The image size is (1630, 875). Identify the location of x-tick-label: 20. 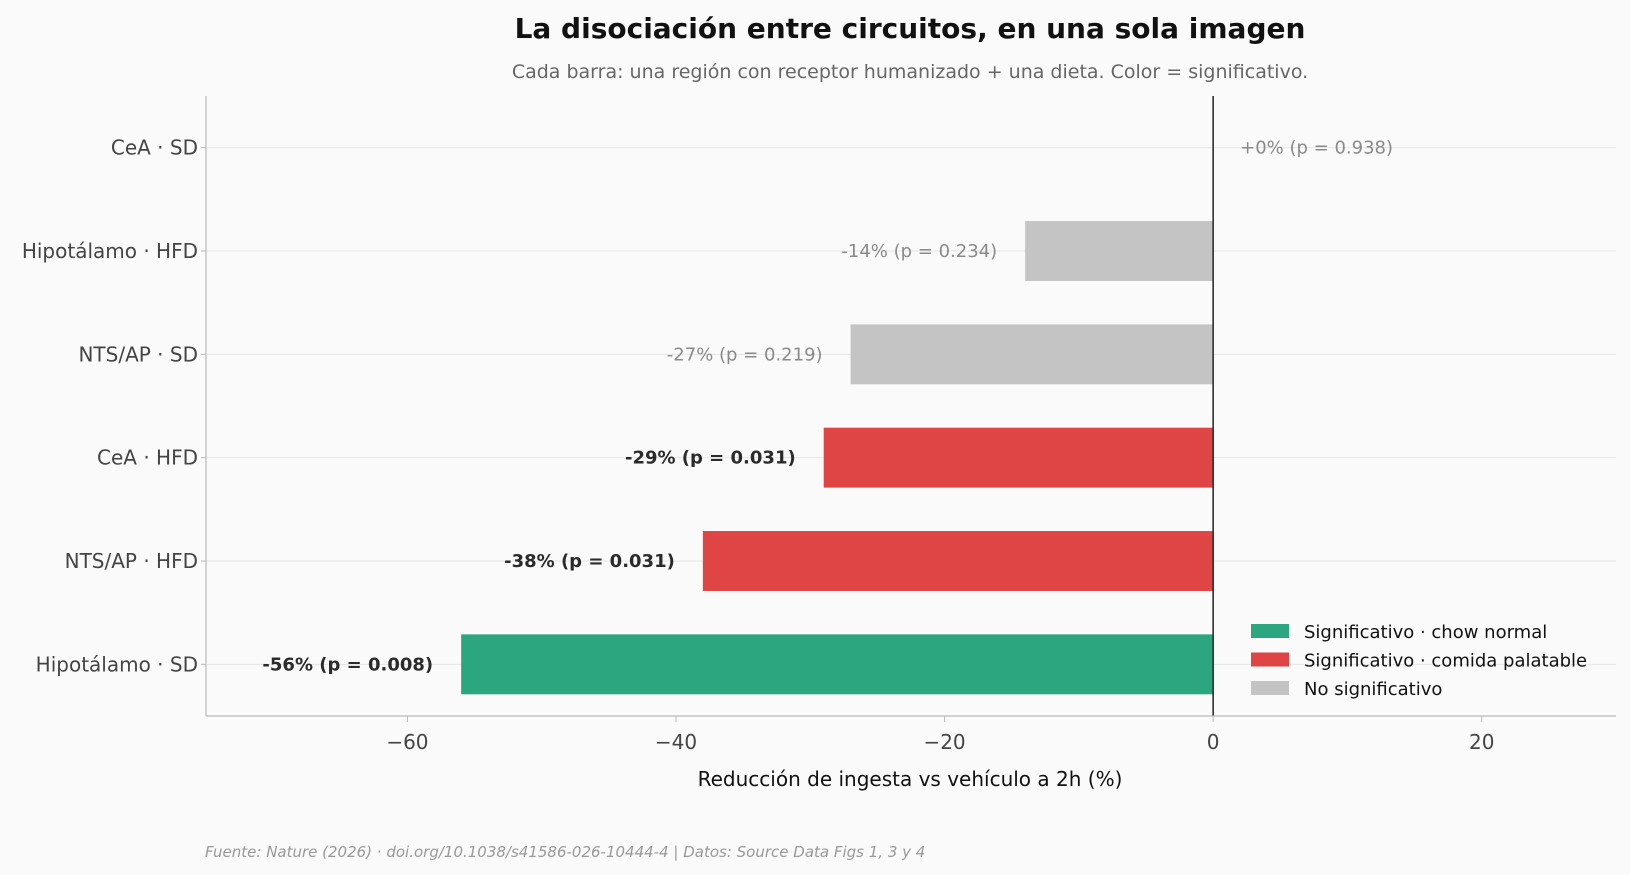
(1481, 742).